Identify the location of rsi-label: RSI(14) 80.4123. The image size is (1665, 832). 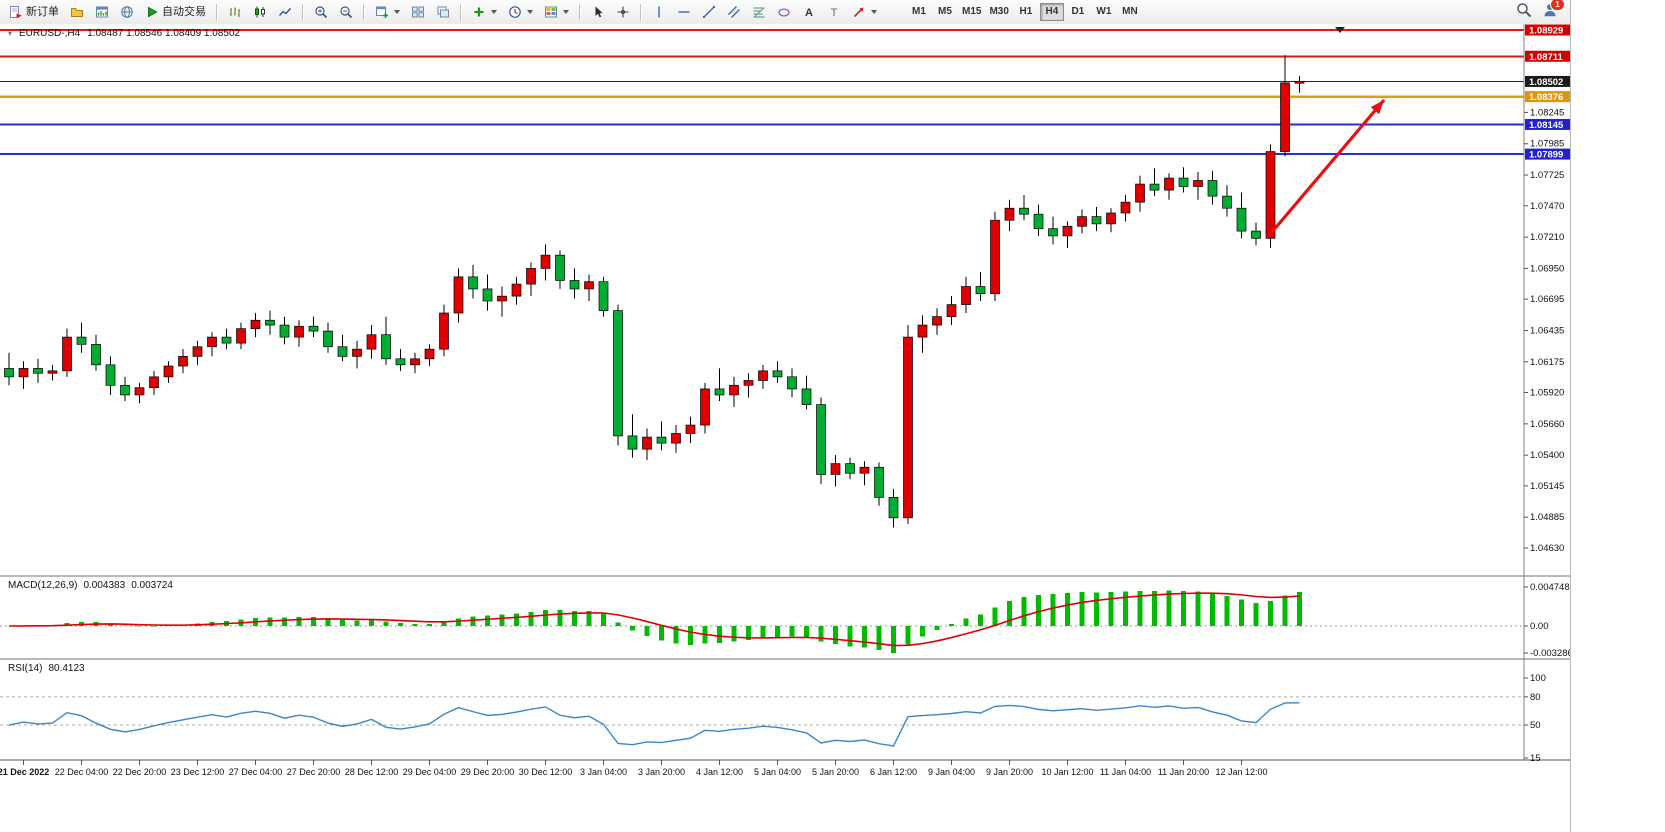
(46, 668).